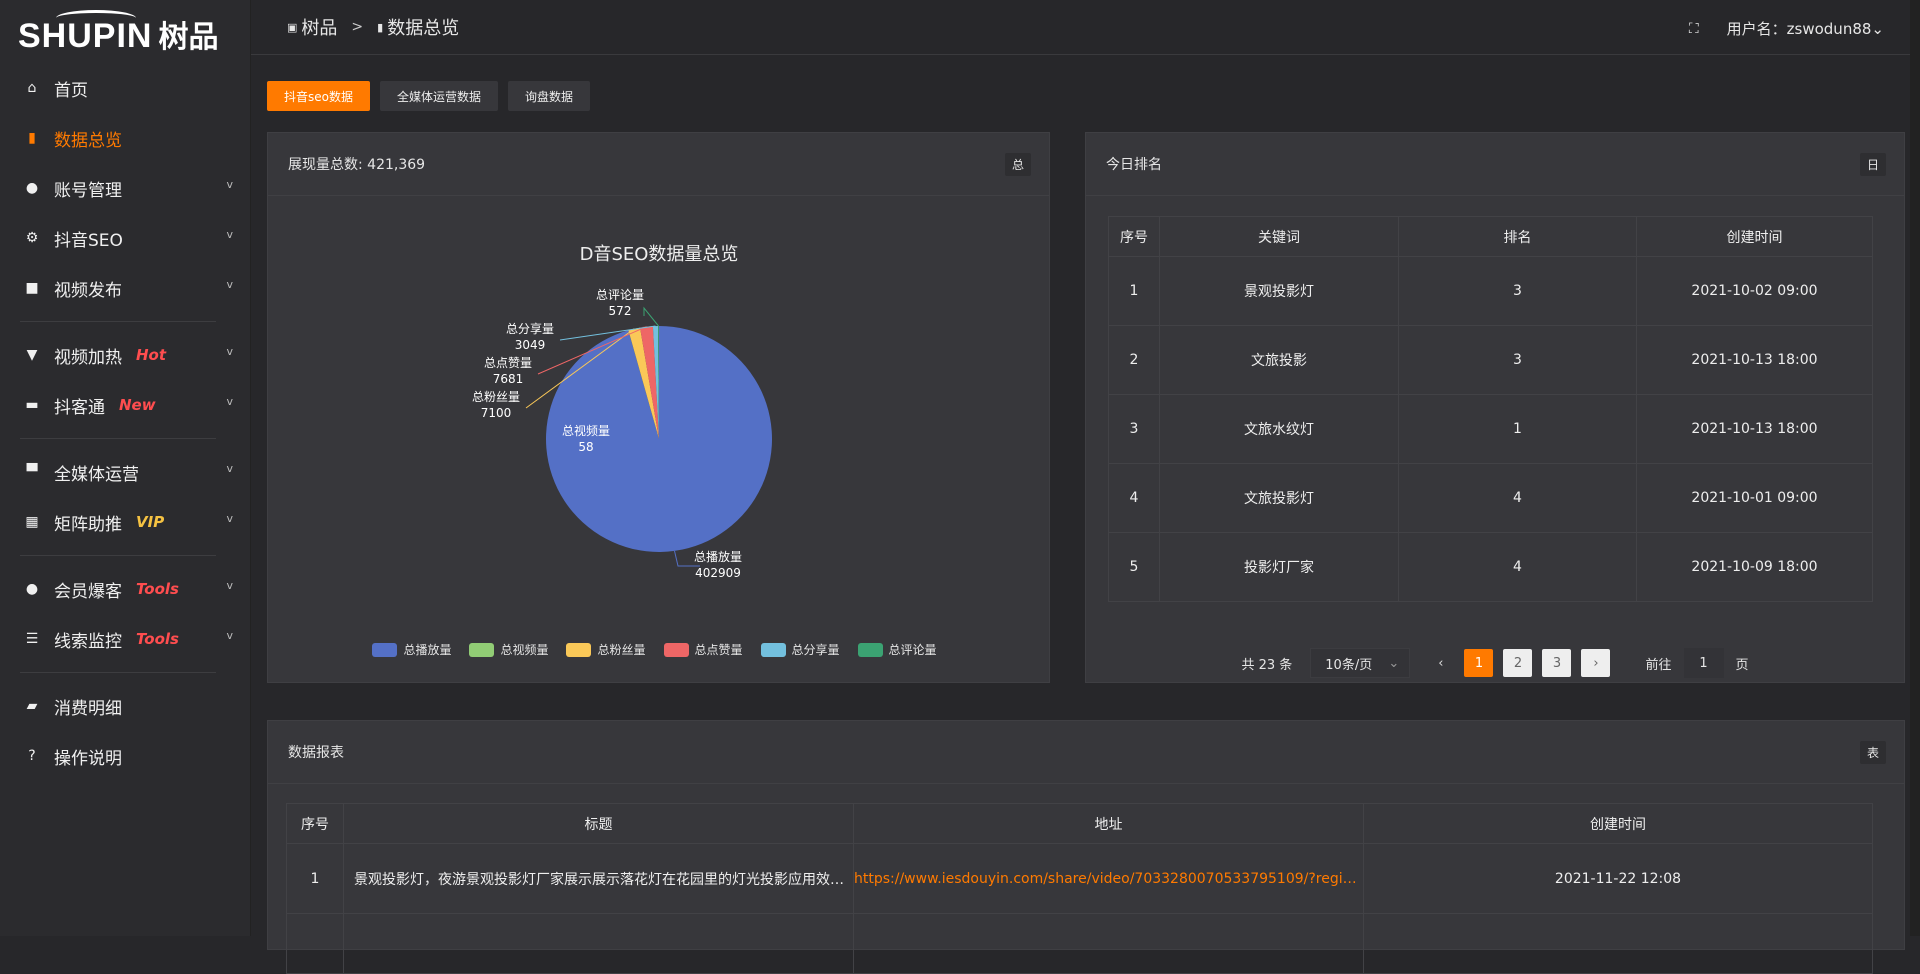 The image size is (1920, 974). Describe the element at coordinates (125, 288) in the screenshot. I see `sidebar-item: ■ 视频发布 v` at that location.